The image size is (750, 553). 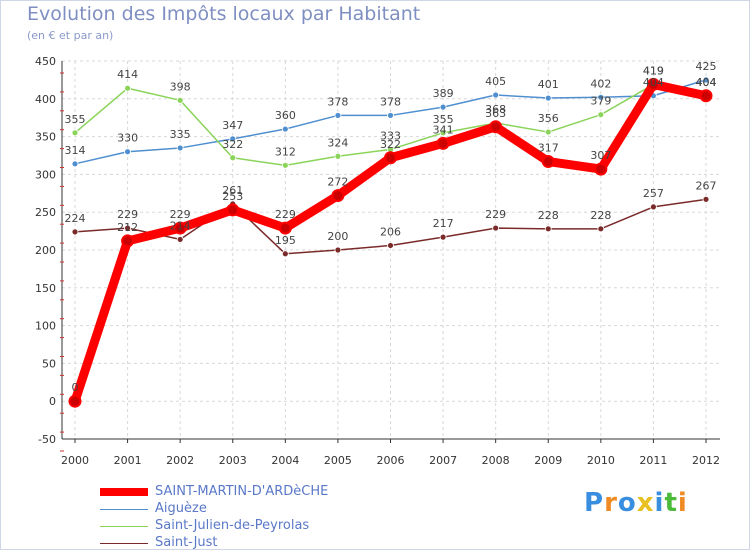 What do you see at coordinates (600, 83) in the screenshot?
I see `data-label: 402` at bounding box center [600, 83].